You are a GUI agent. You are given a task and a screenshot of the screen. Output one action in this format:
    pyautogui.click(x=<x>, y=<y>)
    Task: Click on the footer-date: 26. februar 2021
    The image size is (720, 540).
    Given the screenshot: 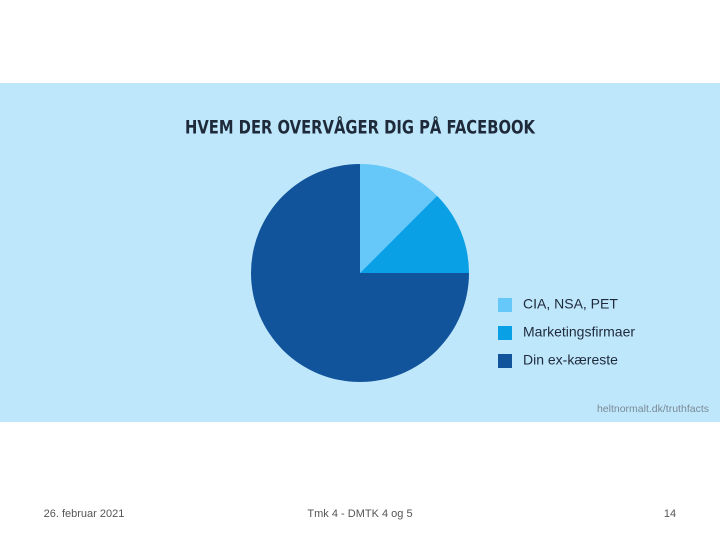 What is the action you would take?
    pyautogui.click(x=84, y=514)
    